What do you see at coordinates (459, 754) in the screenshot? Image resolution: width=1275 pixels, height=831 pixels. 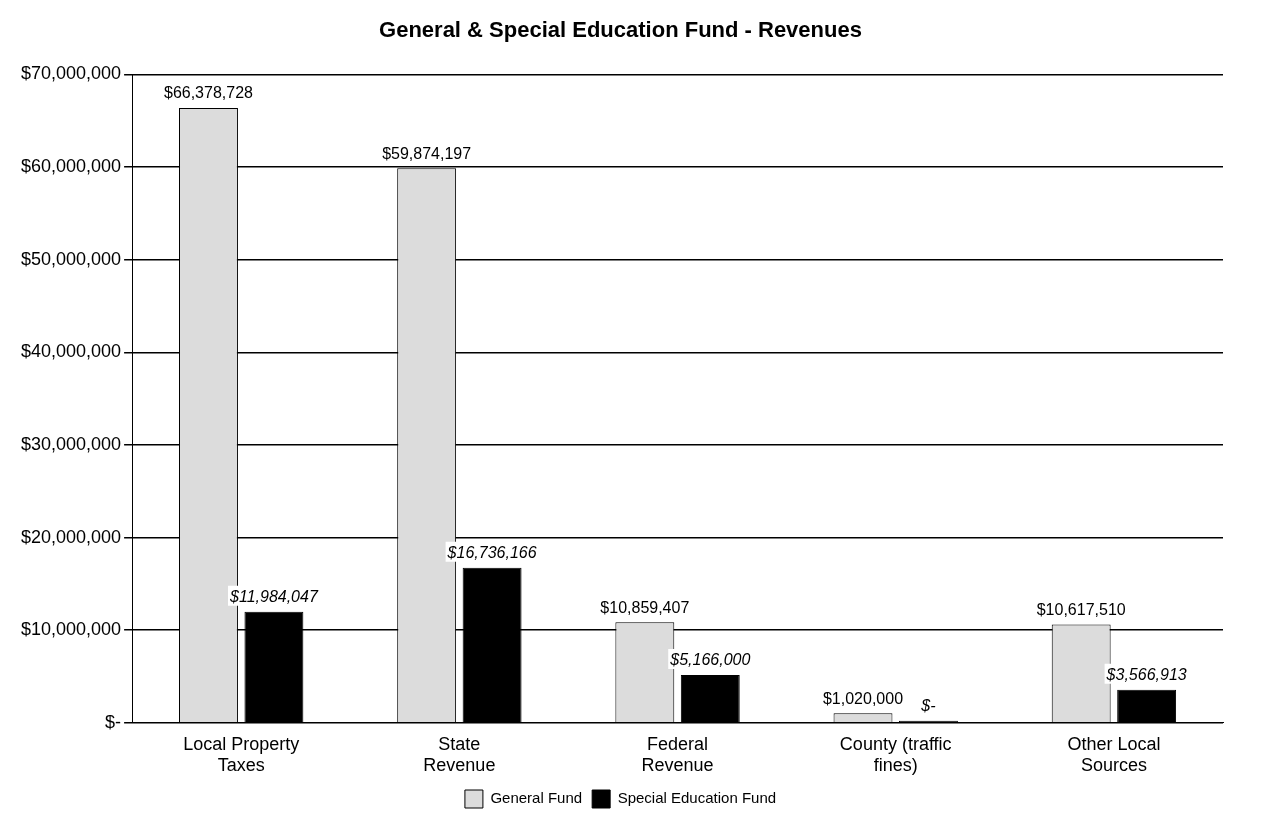 I see `x-tick-label: State Revenue` at bounding box center [459, 754].